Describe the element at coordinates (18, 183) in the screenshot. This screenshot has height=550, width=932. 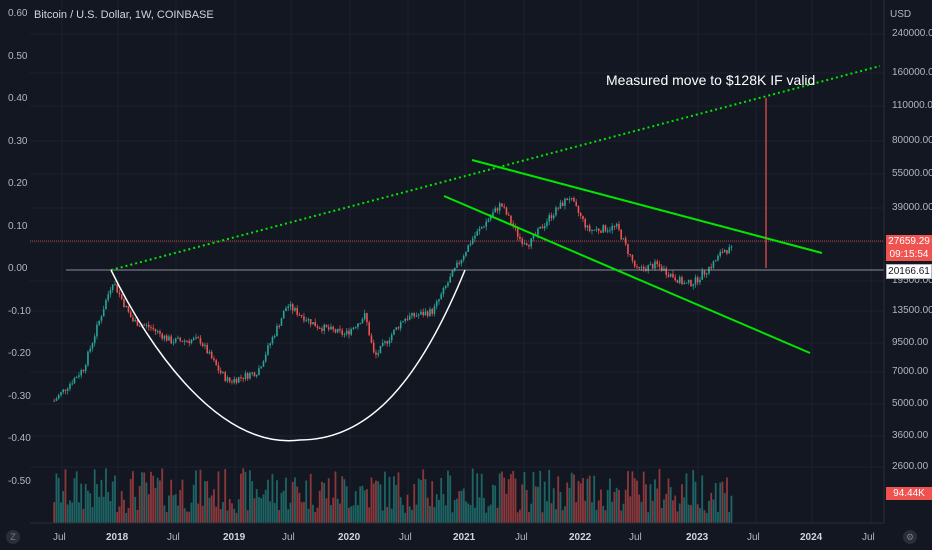
I see `left-axis-tick: 0.20` at that location.